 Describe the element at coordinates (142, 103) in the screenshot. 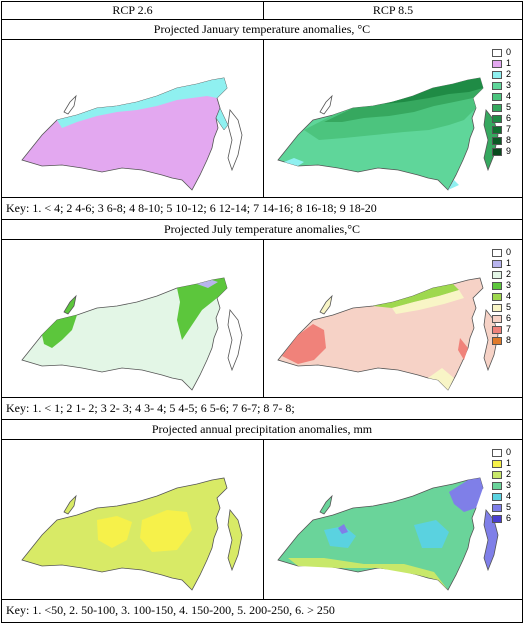

I see `arctic-coast-band` at that location.